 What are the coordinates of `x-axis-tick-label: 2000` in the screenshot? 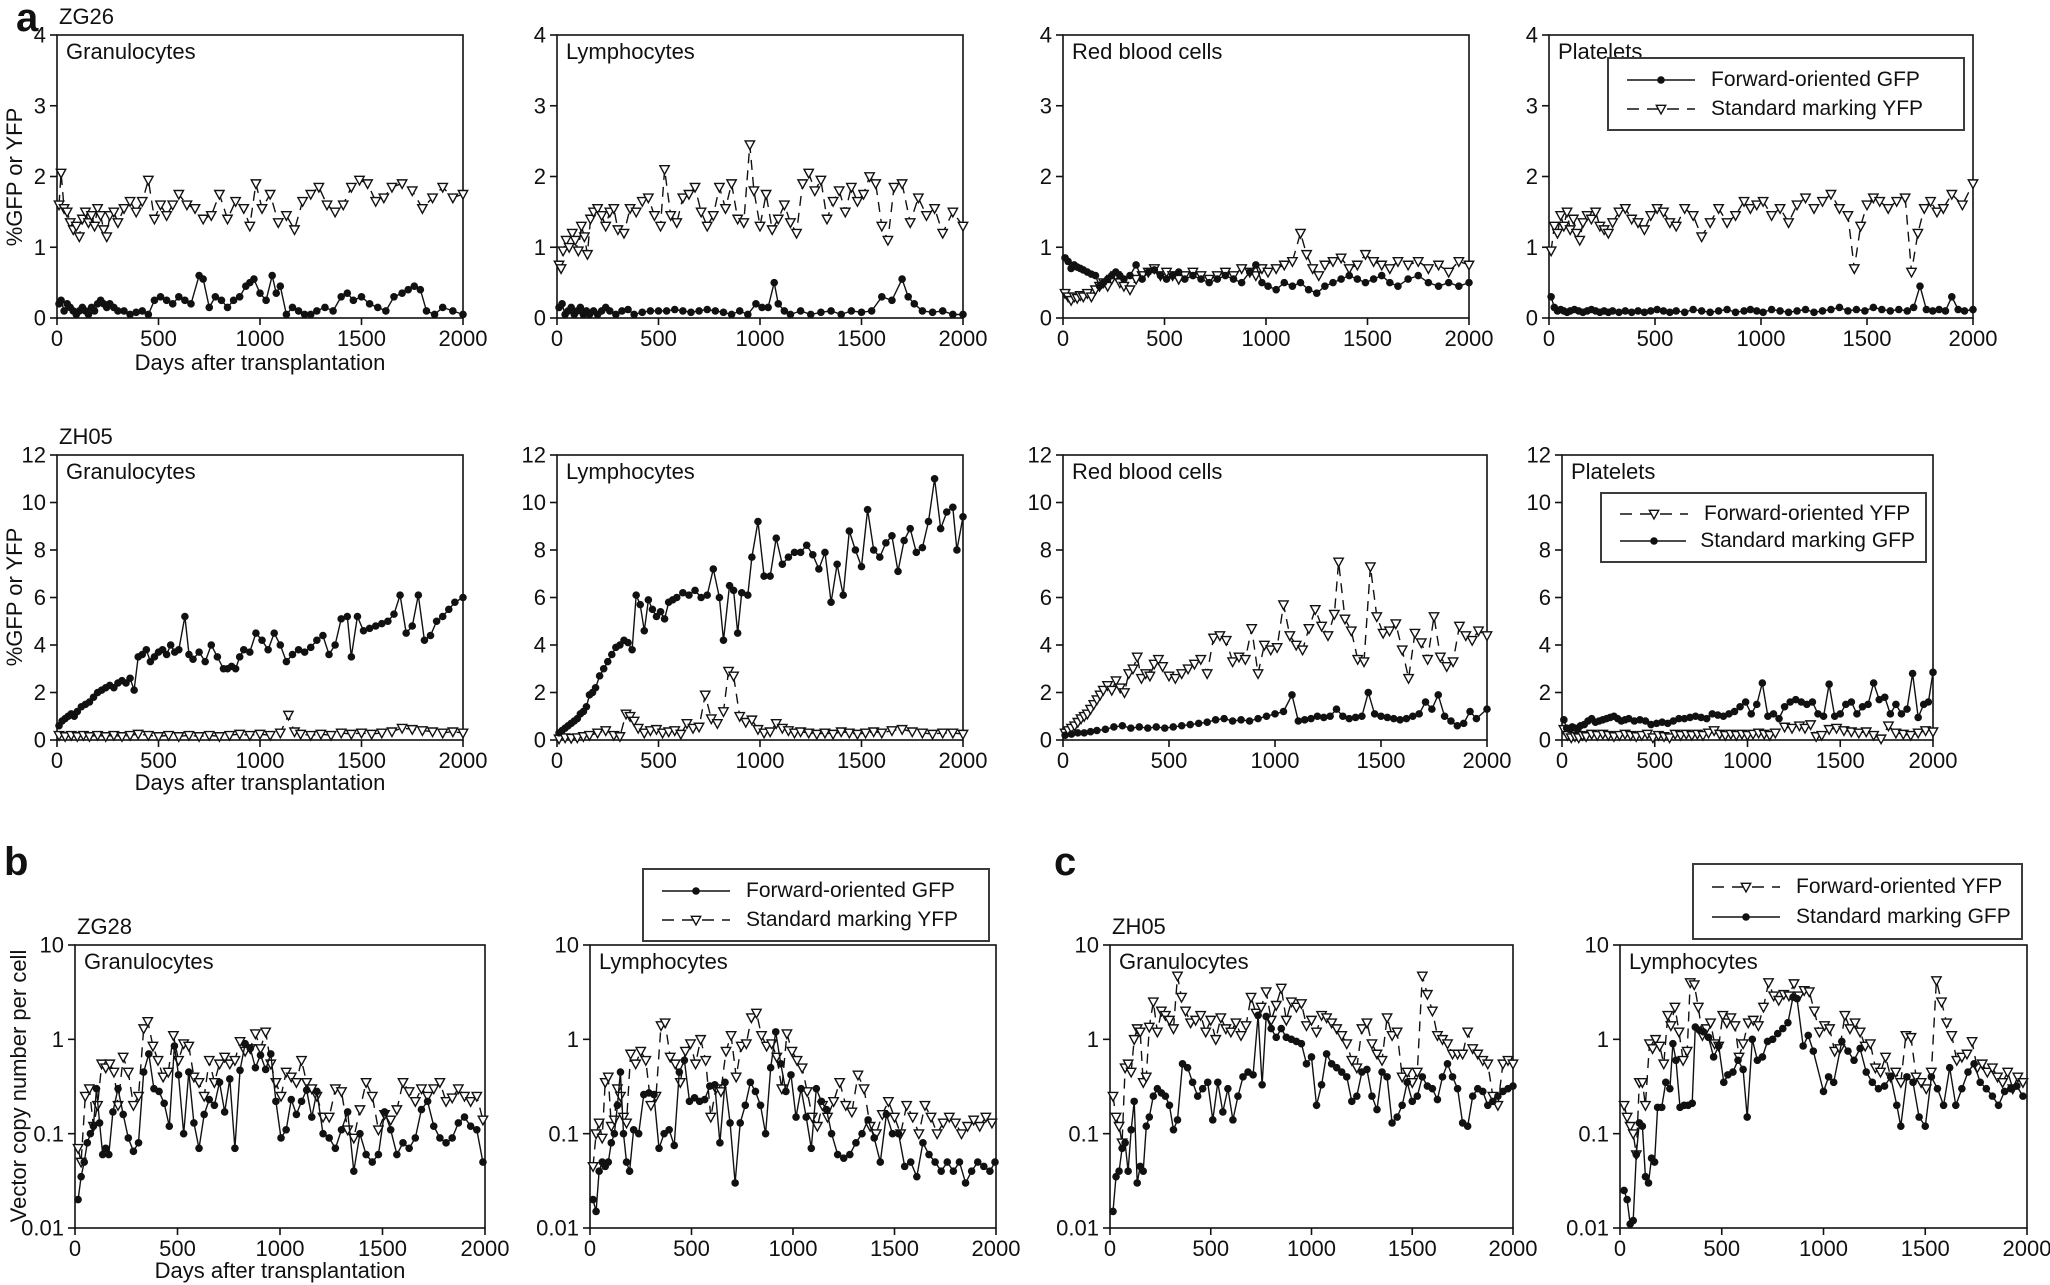 It's located at (1933, 760).